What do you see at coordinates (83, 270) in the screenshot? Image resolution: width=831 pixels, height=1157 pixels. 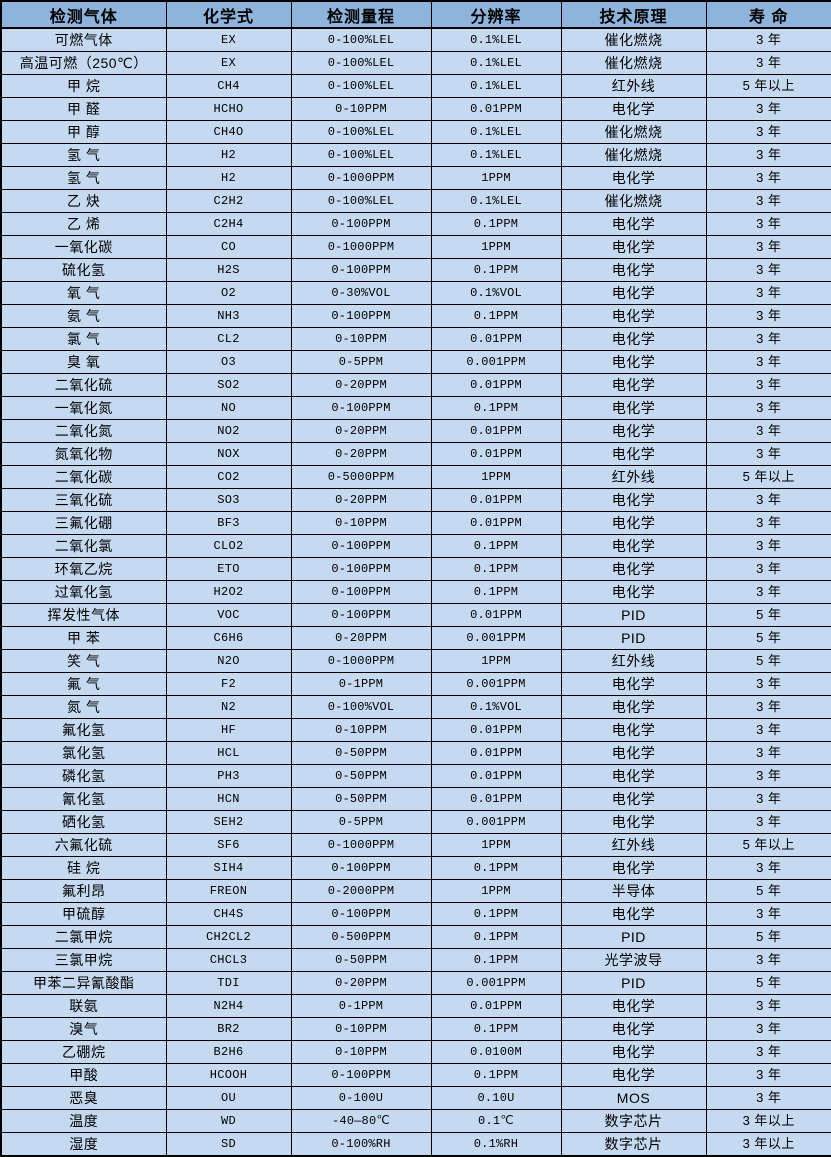 I see `cell-gas: 硫化氢` at bounding box center [83, 270].